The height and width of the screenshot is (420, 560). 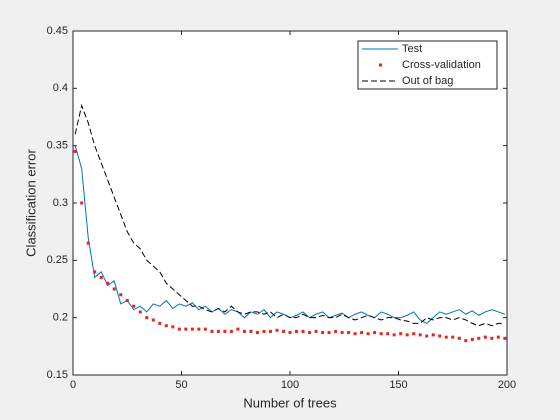 I want to click on y-tick-label: 0.45, so click(x=57, y=31).